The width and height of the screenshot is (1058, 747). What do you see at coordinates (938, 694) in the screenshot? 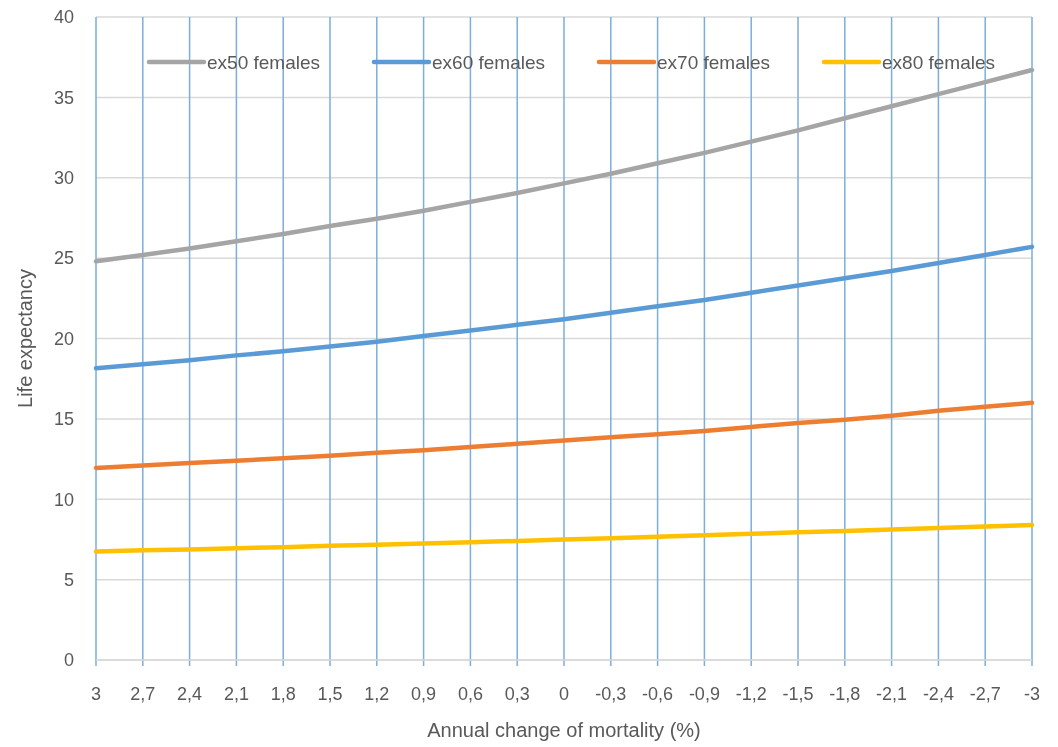
I see `x-tick-label: -2,4` at bounding box center [938, 694].